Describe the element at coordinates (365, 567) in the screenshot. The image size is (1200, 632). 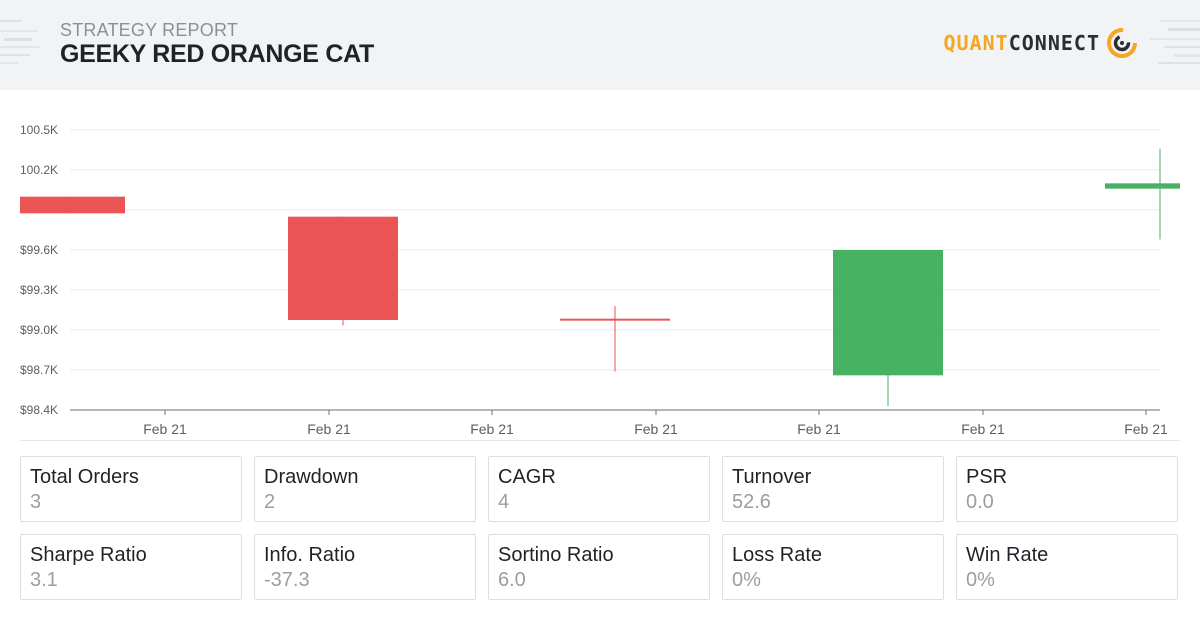
I see `stat-card: Info. Ratio -37.3` at that location.